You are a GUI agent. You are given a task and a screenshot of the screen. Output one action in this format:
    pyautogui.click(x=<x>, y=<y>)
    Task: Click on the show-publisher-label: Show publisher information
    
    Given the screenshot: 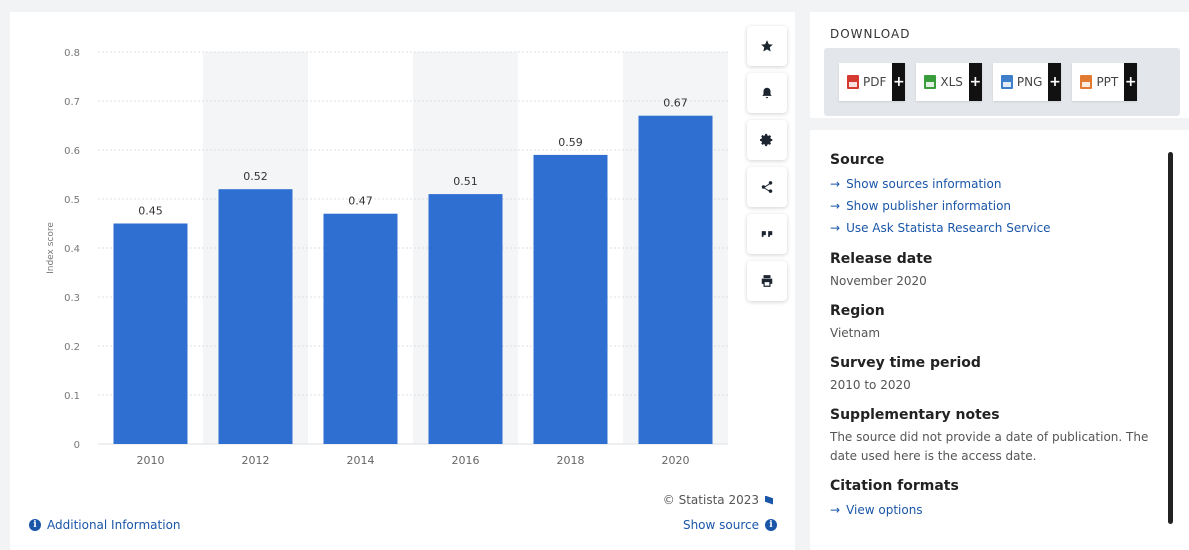 What is the action you would take?
    pyautogui.click(x=929, y=206)
    